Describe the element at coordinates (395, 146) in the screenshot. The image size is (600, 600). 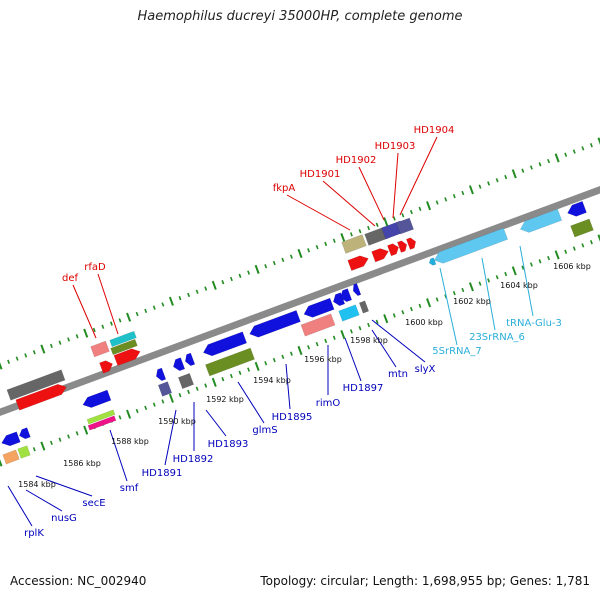
I see `forward-feature-label: HD1903` at that location.